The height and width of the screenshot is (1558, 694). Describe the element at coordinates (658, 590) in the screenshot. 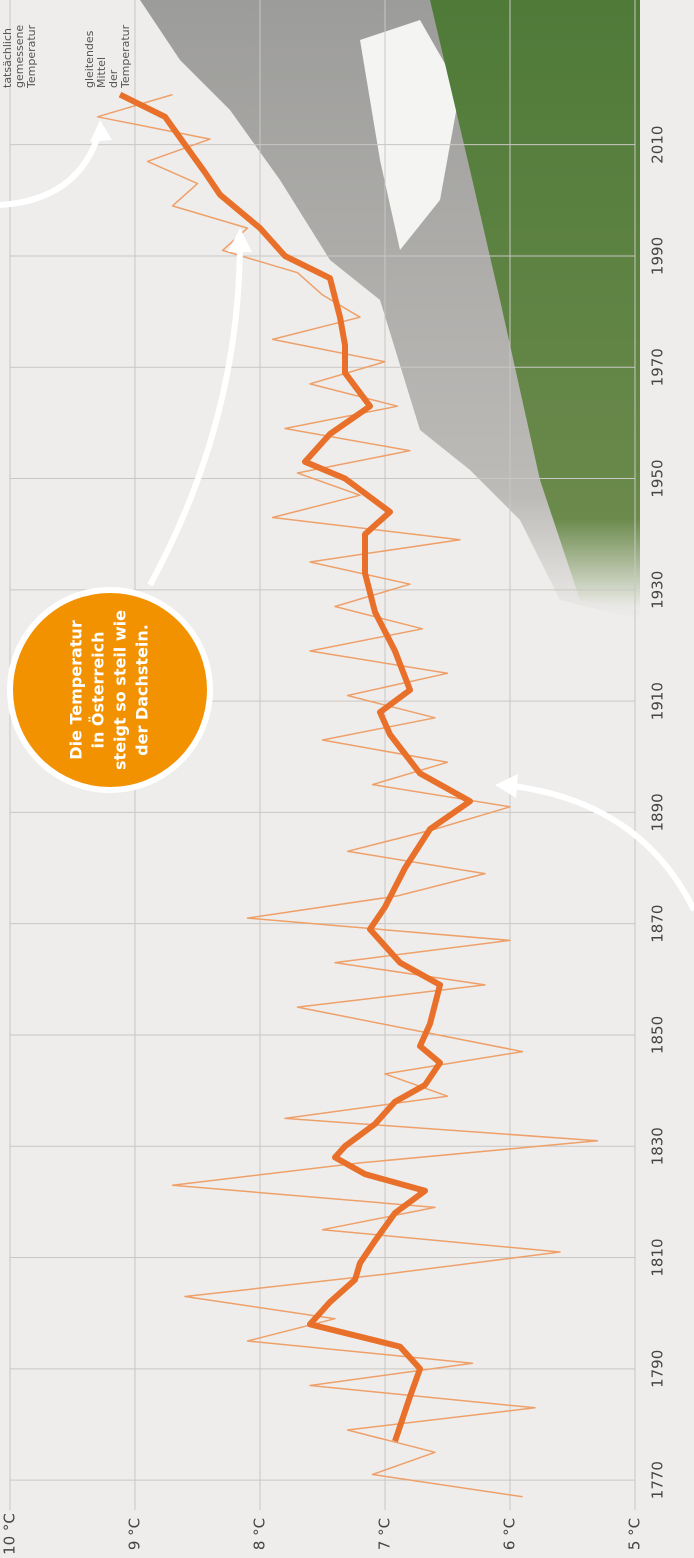

I see `x-tick-label: 1930` at that location.